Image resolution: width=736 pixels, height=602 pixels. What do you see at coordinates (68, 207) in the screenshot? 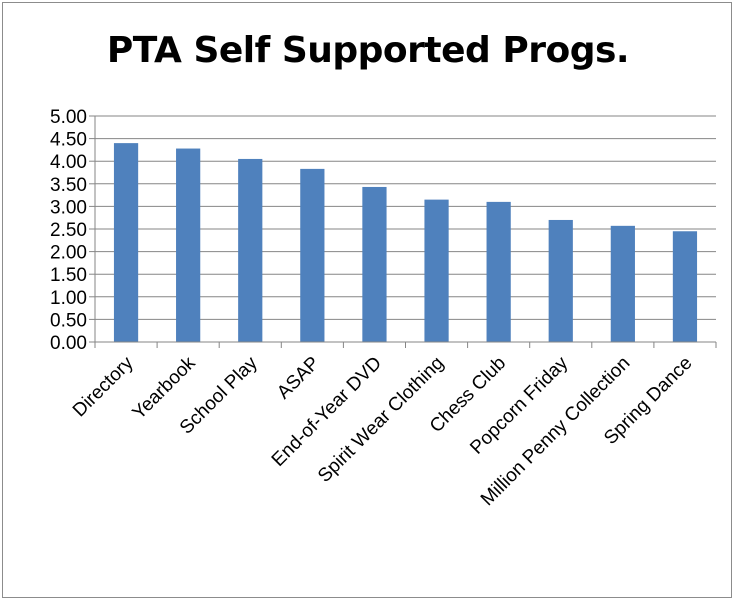
I see `y-tick-label: 3.00` at bounding box center [68, 207].